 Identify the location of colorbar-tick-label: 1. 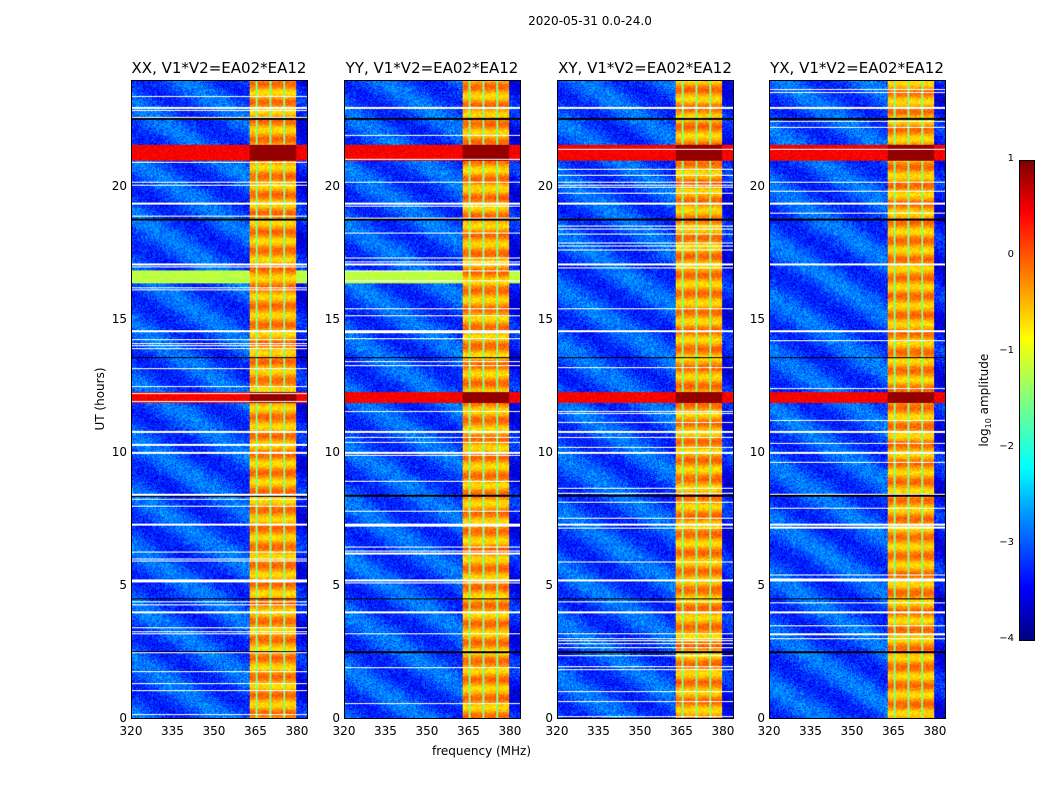
(1010, 158).